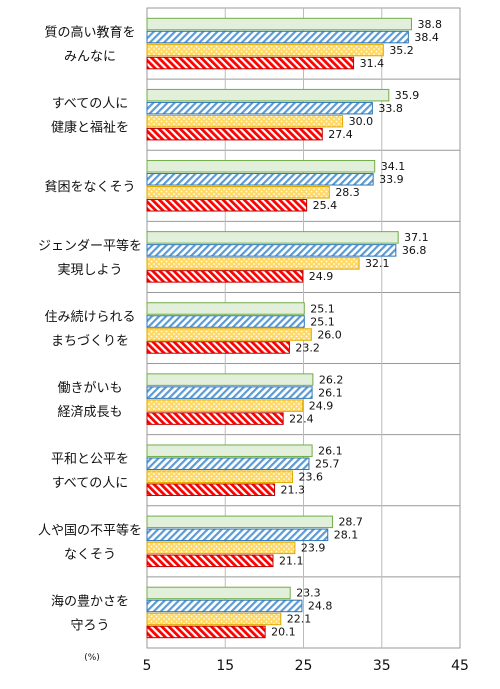 The width and height of the screenshot is (500, 689). I want to click on data-label: 28.7, so click(350, 522).